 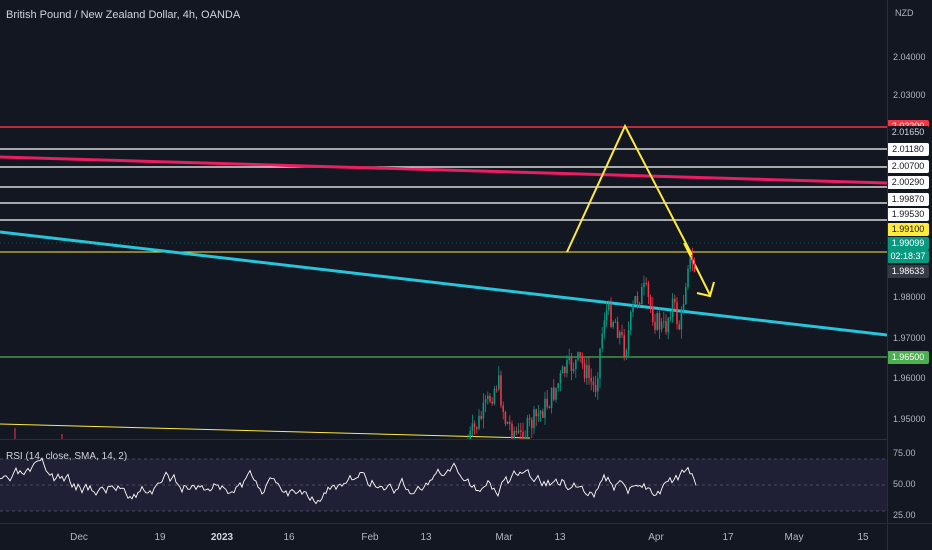 What do you see at coordinates (908, 229) in the screenshot?
I see `yellow-level-price-label: 1.99100` at bounding box center [908, 229].